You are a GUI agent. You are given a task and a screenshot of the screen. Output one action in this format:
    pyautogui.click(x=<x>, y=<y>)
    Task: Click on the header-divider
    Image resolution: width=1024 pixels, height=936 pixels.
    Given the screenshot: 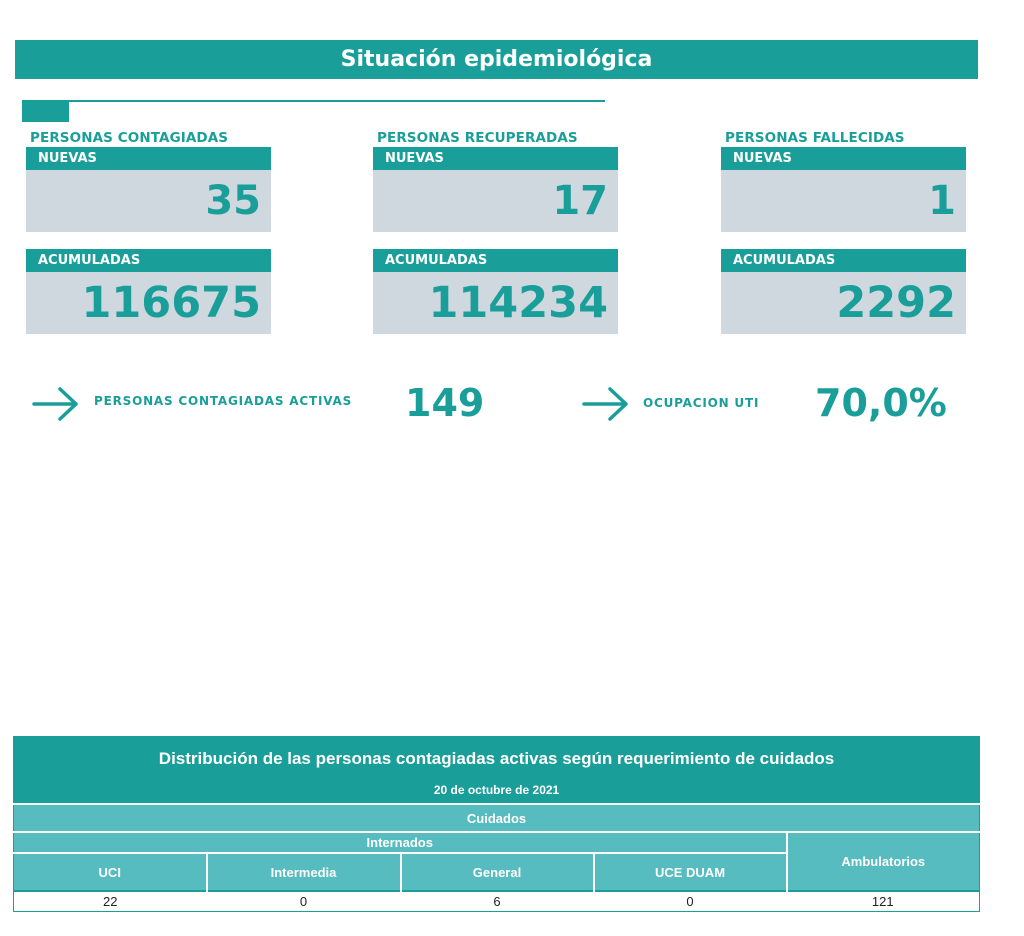 What is the action you would take?
    pyautogui.click(x=313, y=101)
    